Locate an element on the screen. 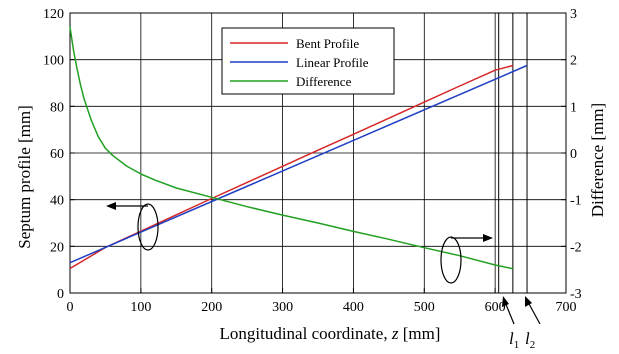  l1-marker-label: l1 is located at coordinates (514, 340).